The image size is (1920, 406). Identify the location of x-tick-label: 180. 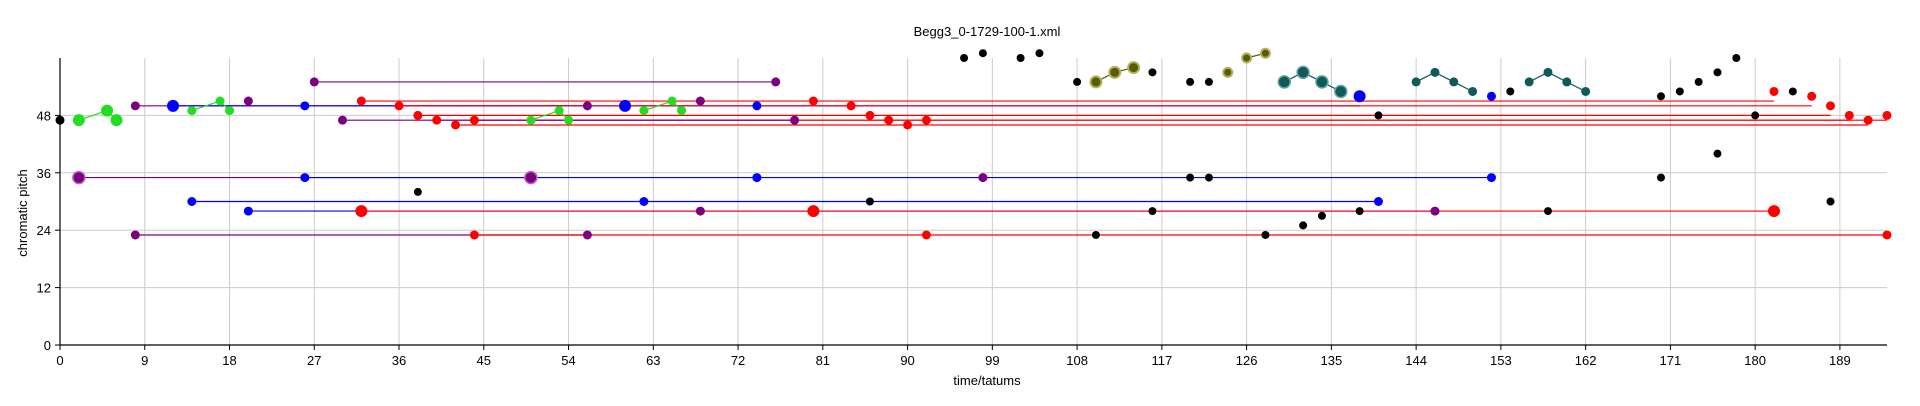
(1755, 360).